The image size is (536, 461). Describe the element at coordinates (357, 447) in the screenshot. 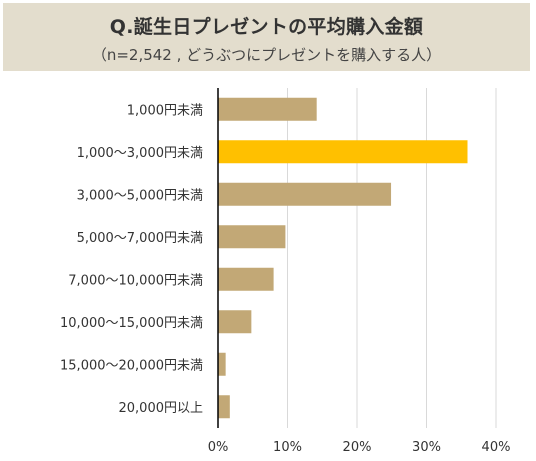

I see `x-tick-label: 20%` at that location.